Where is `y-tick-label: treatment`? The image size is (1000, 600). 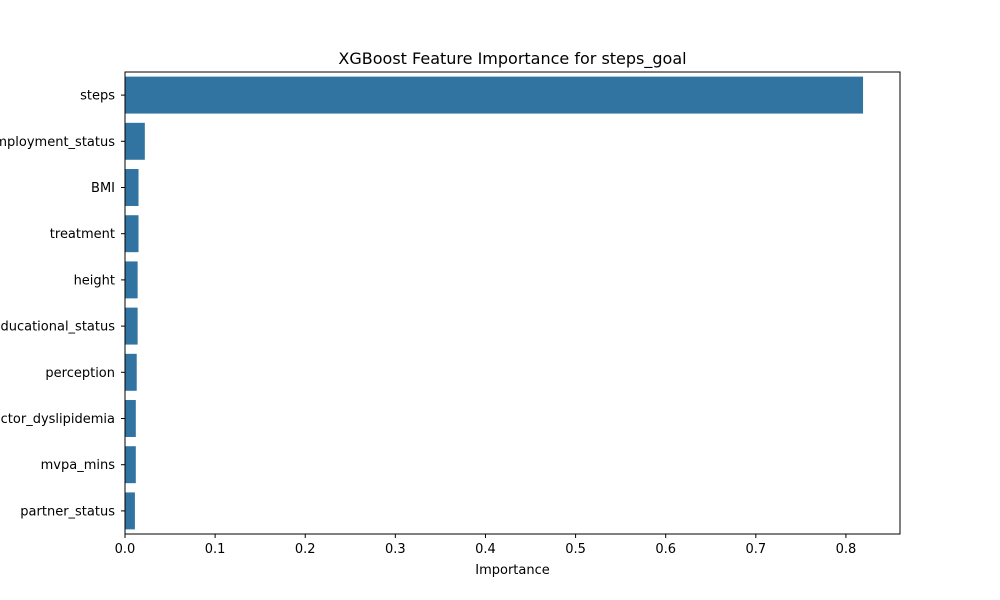 y-tick-label: treatment is located at coordinates (82, 234).